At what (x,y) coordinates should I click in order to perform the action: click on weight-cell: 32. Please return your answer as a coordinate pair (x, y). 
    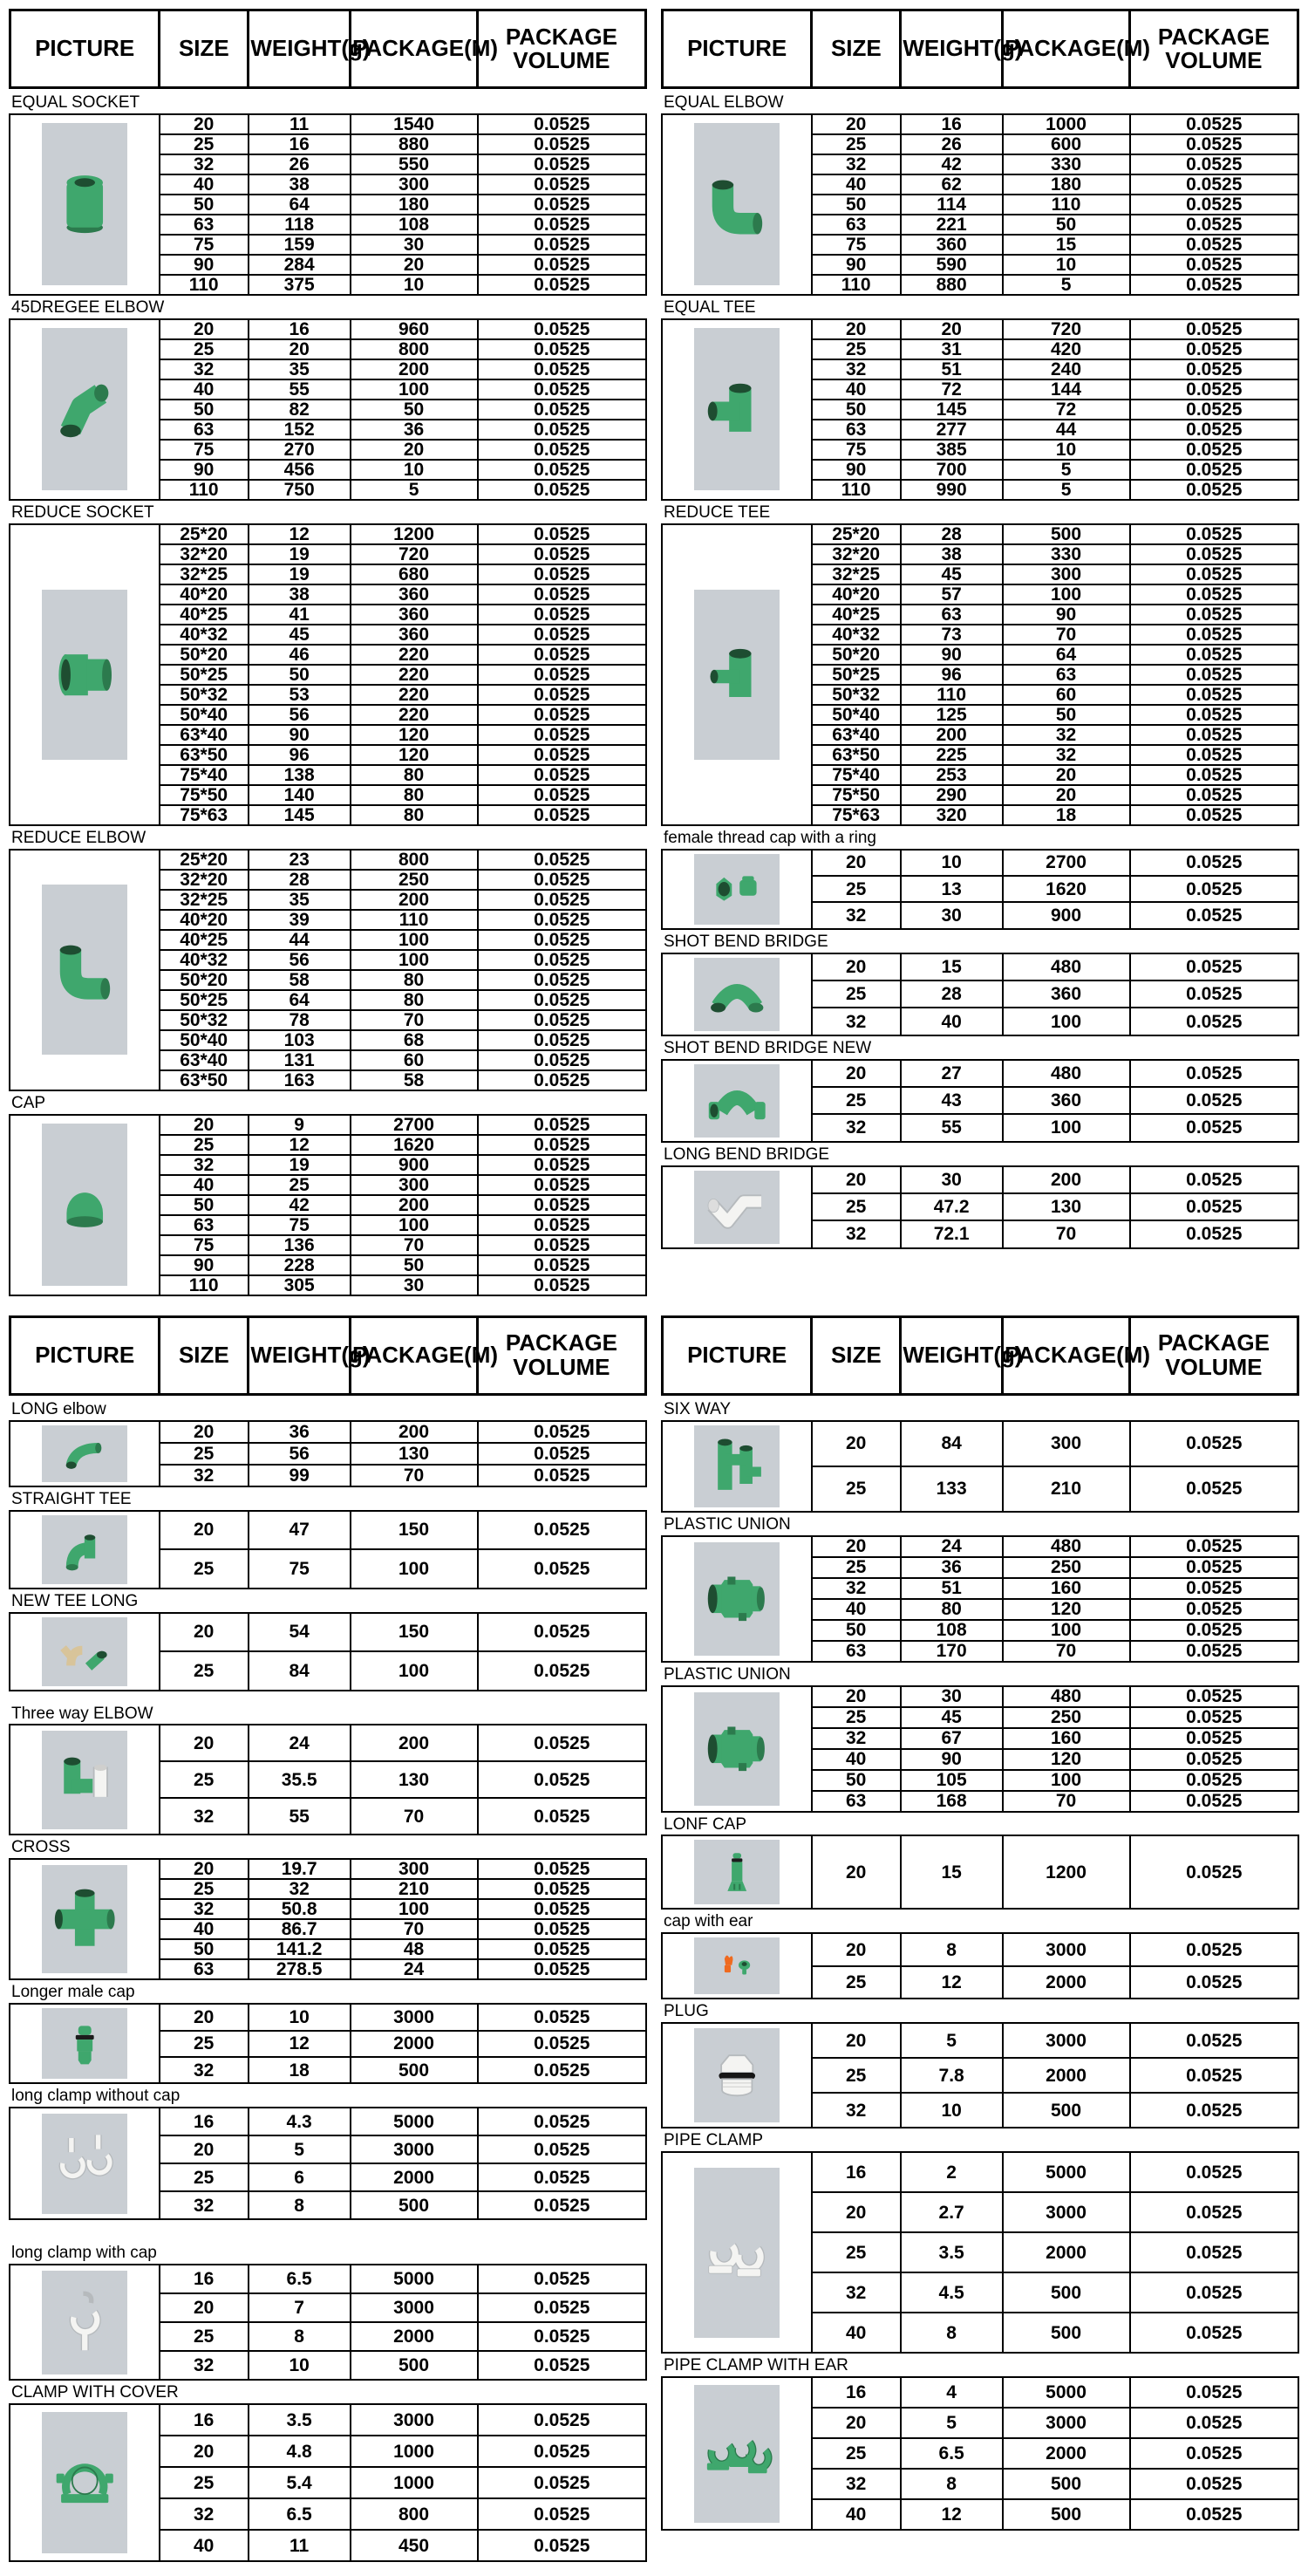
    Looking at the image, I should click on (299, 1889).